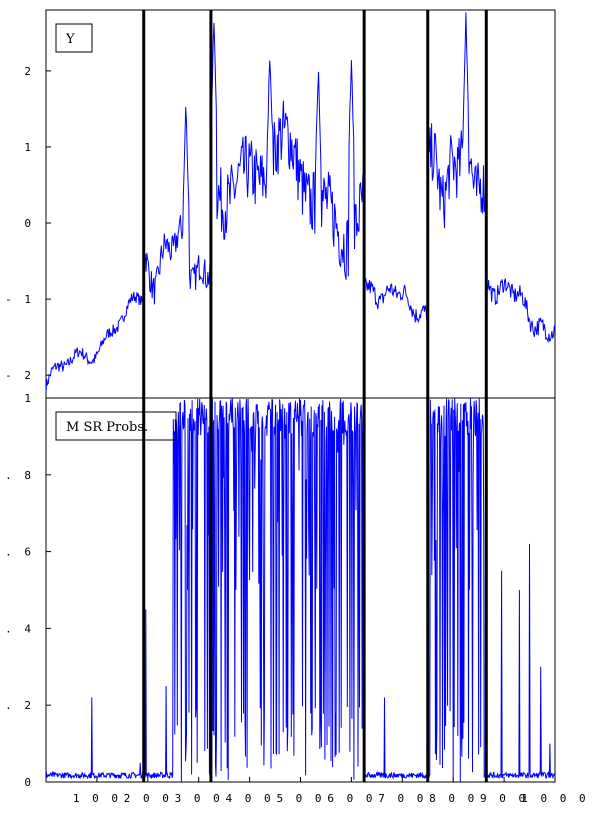 This screenshot has width=609, height=815. Describe the element at coordinates (148, 798) in the screenshot. I see `x-tick-label: 2 0 0` at that location.